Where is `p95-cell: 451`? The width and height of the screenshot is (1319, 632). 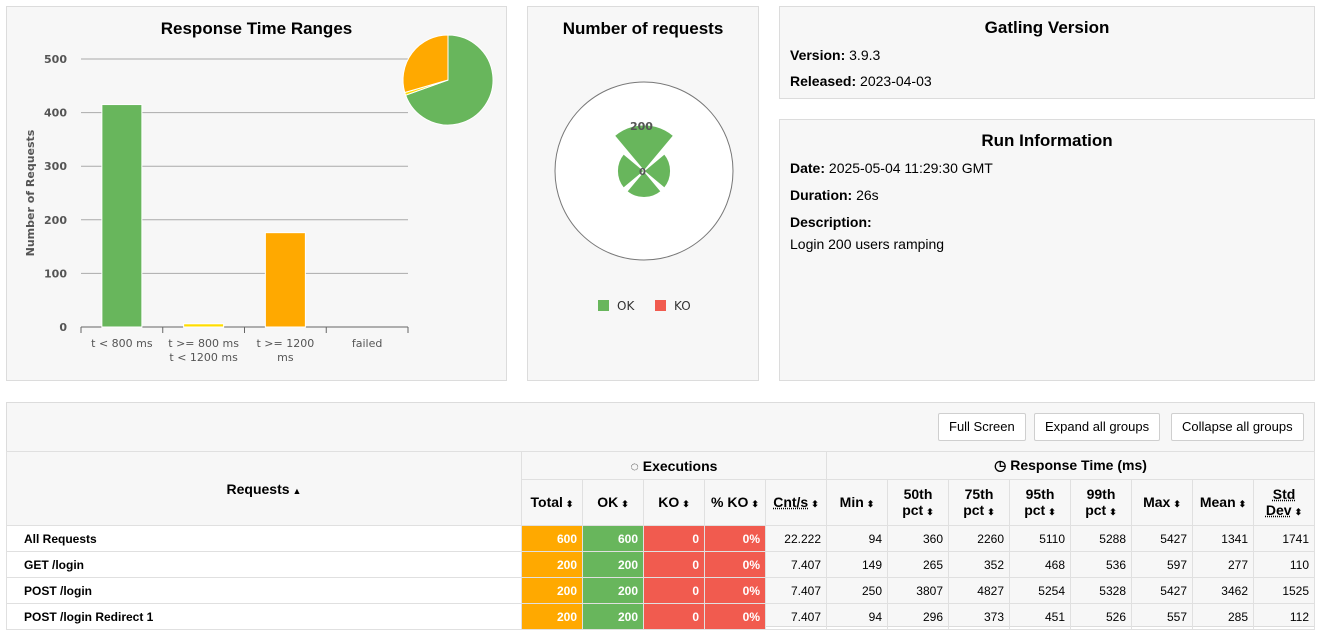
p95-cell: 451 is located at coordinates (1040, 616).